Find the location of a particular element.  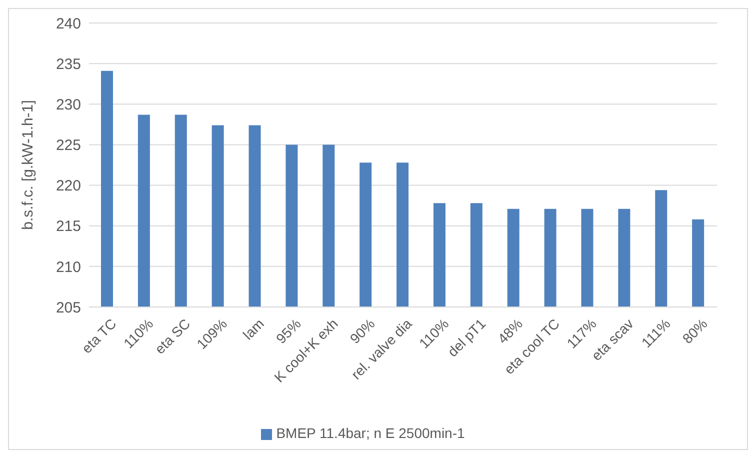

y-tick-label: 220 is located at coordinates (68, 186).